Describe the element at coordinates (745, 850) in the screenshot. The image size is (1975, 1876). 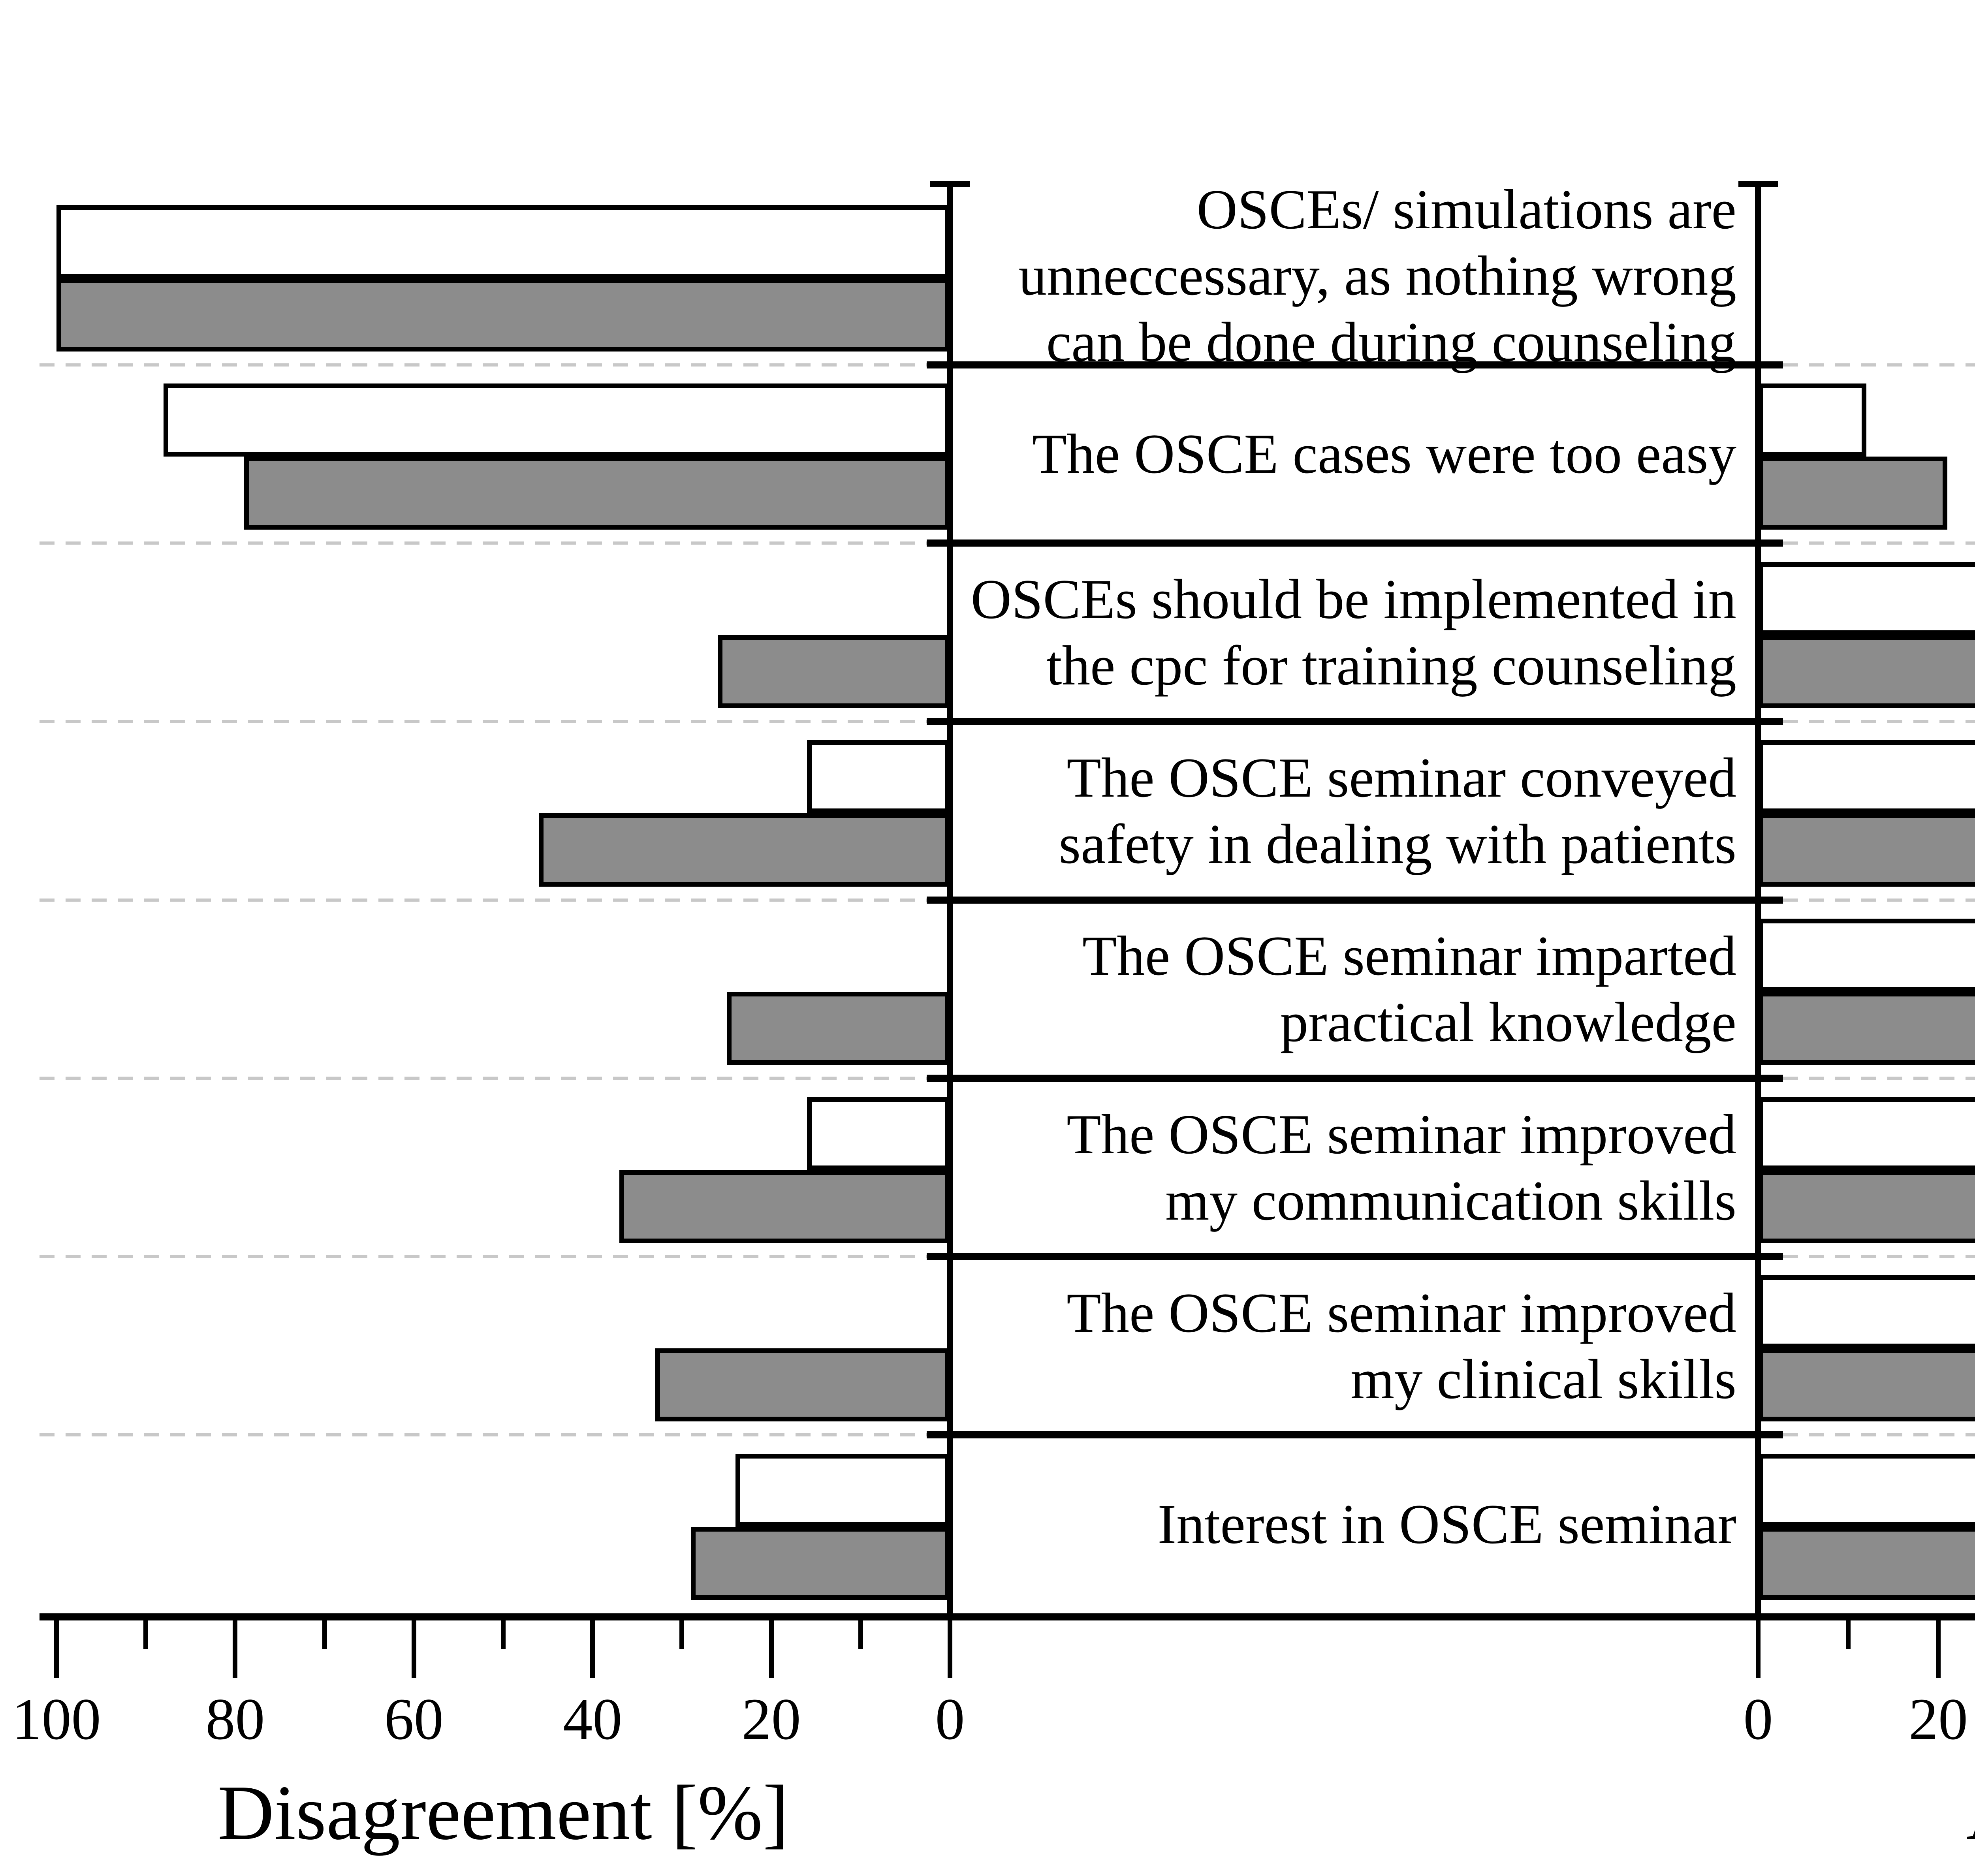
I see `bar-control-disagreement-row4` at that location.